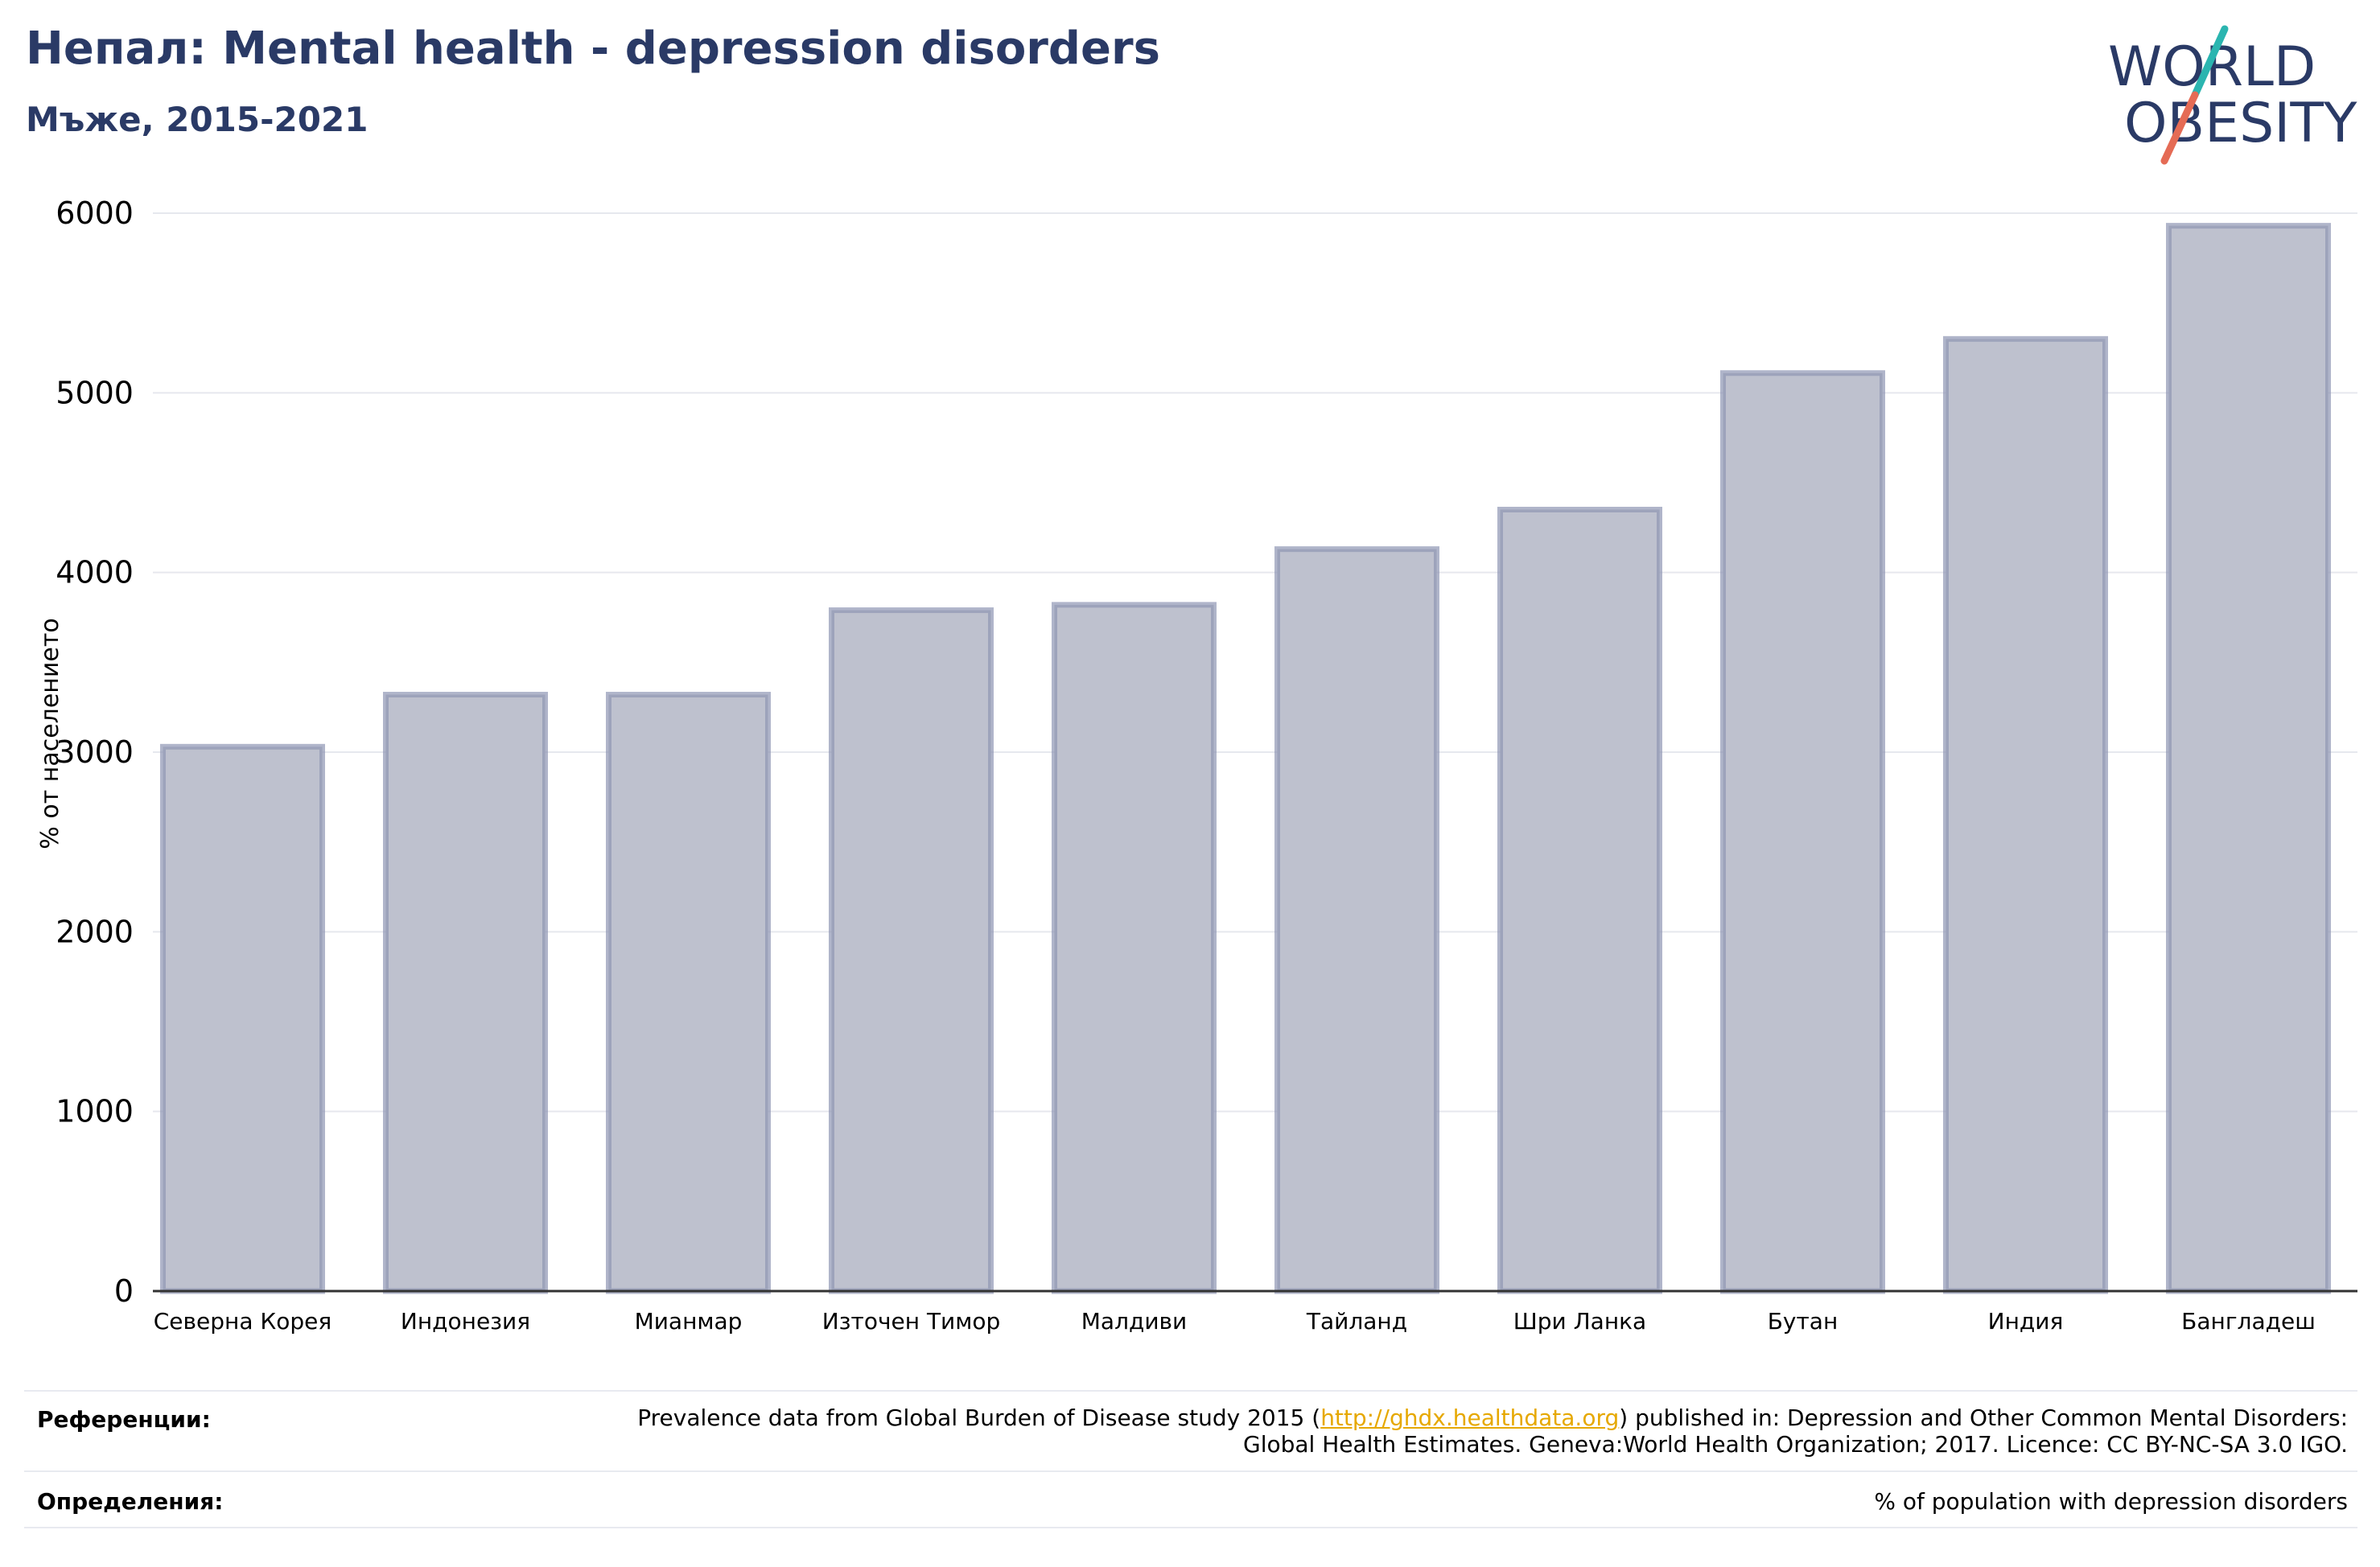 The image size is (2380, 1567). I want to click on y-tick-label: 4000, so click(95, 572).